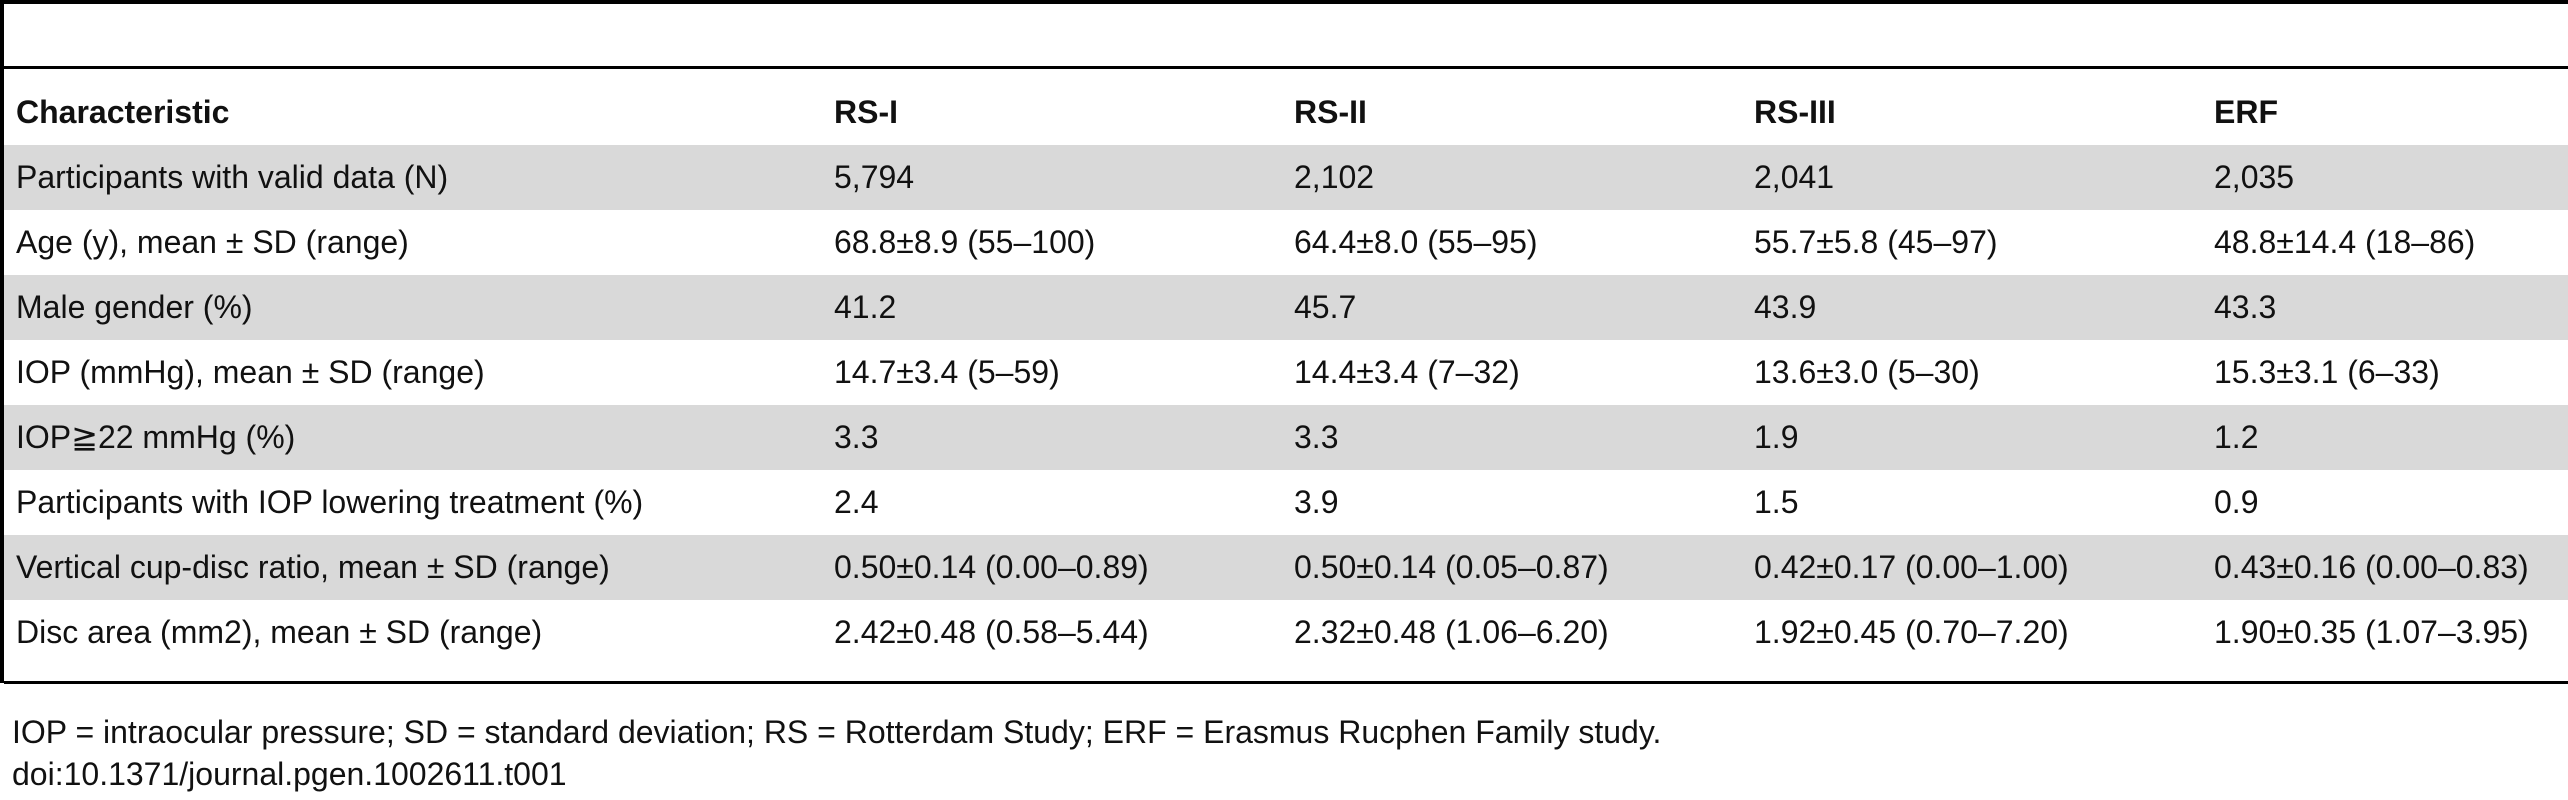  What do you see at coordinates (1284, 2) in the screenshot?
I see `top-rule` at bounding box center [1284, 2].